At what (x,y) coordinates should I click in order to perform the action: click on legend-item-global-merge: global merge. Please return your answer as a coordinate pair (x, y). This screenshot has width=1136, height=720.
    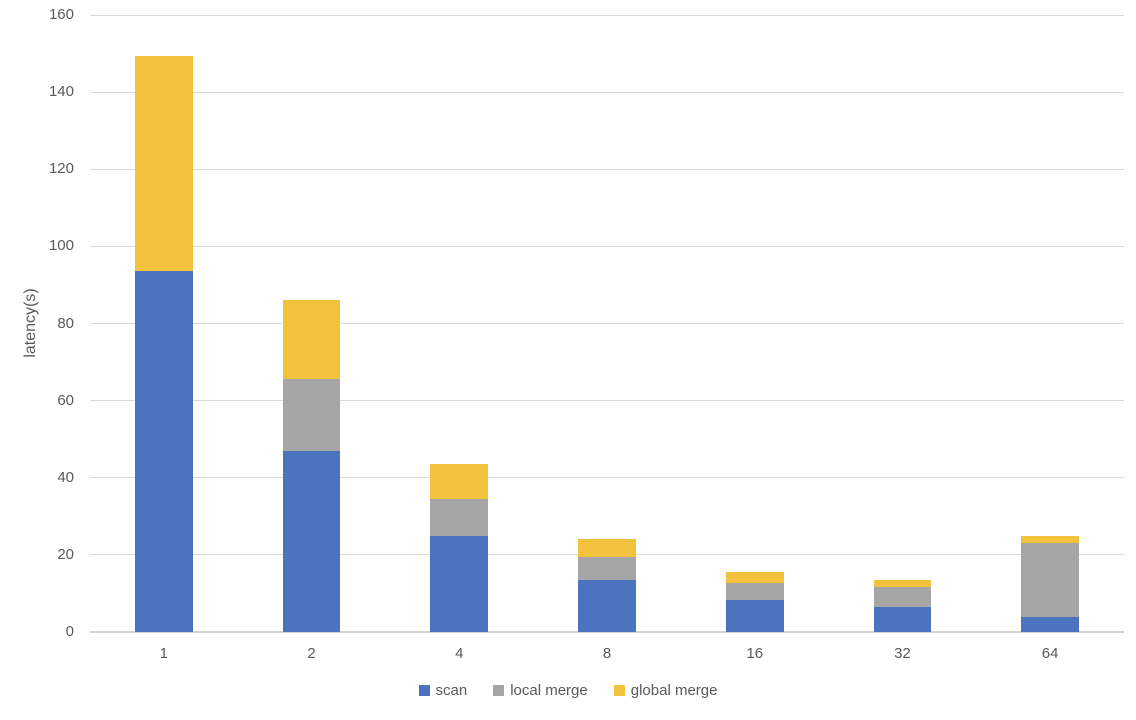
    Looking at the image, I should click on (665, 690).